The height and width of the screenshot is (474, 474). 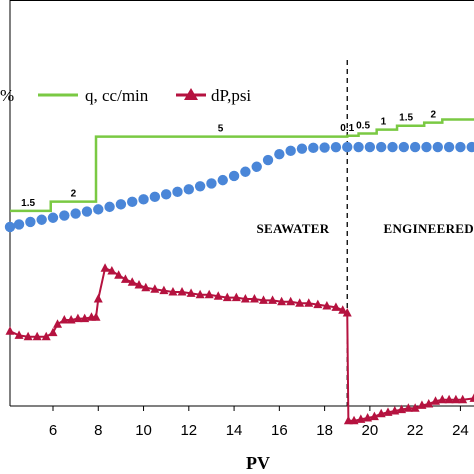 I want to click on legend-q-label: q, cc/min, so click(x=117, y=95).